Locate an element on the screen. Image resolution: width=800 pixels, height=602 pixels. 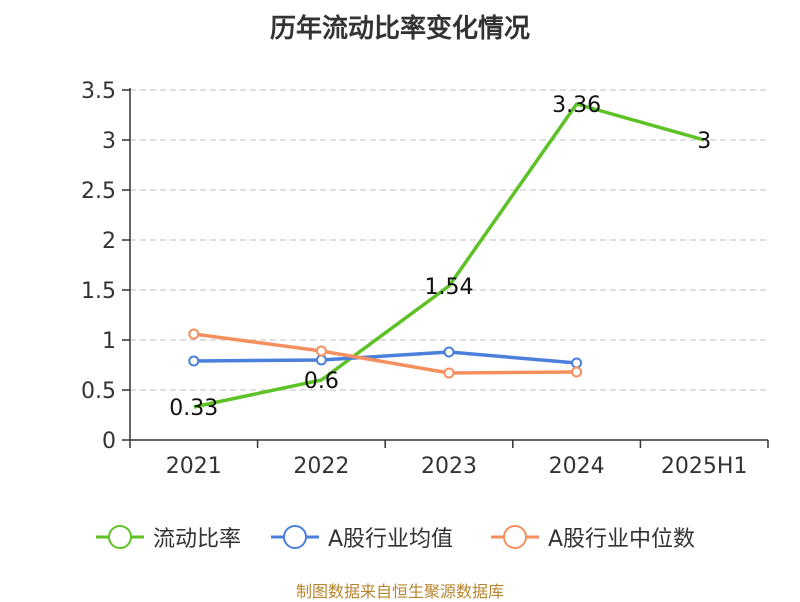
data-label: 0.33 is located at coordinates (193, 408).